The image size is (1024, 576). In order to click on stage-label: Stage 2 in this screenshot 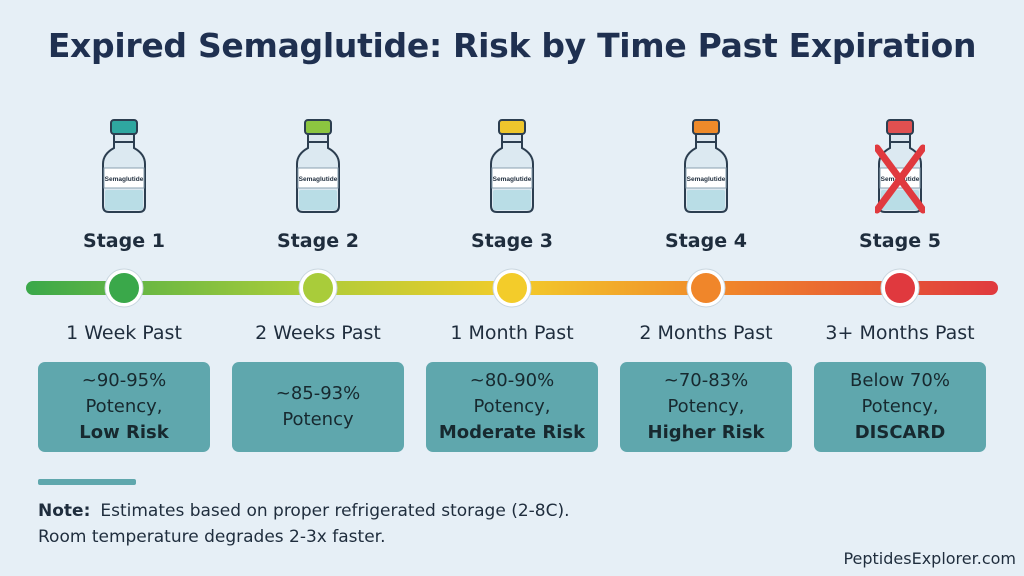, I will do `click(318, 241)`.